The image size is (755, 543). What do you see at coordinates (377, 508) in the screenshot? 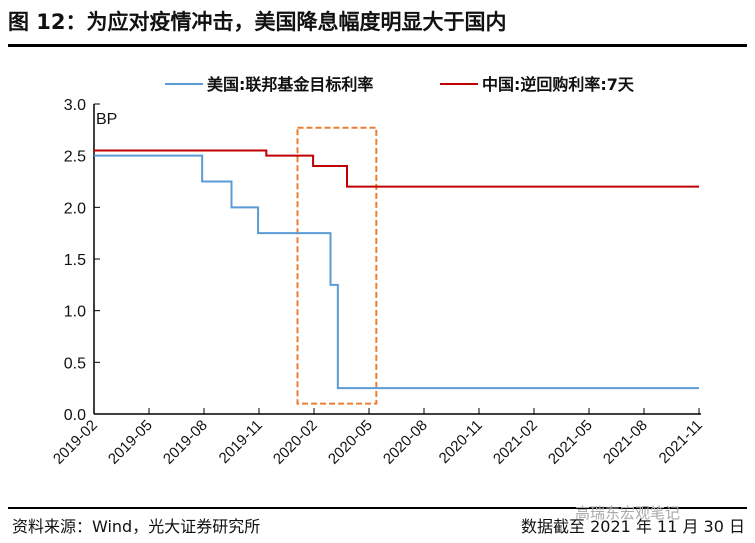
I see `footer-divider` at bounding box center [377, 508].